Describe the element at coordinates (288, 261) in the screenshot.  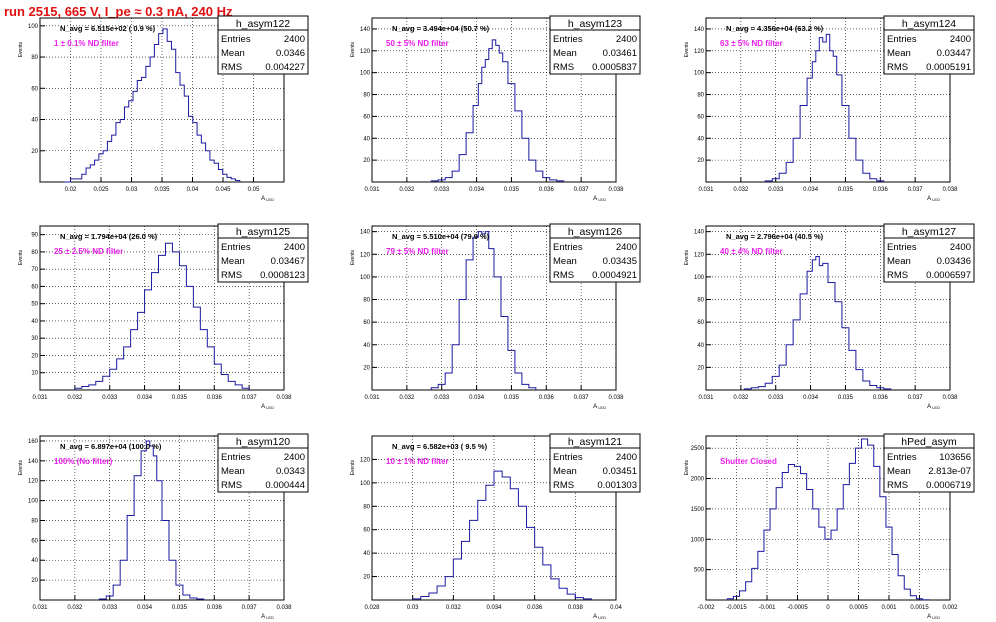
I see `stats-value-mean: 0.03467` at that location.